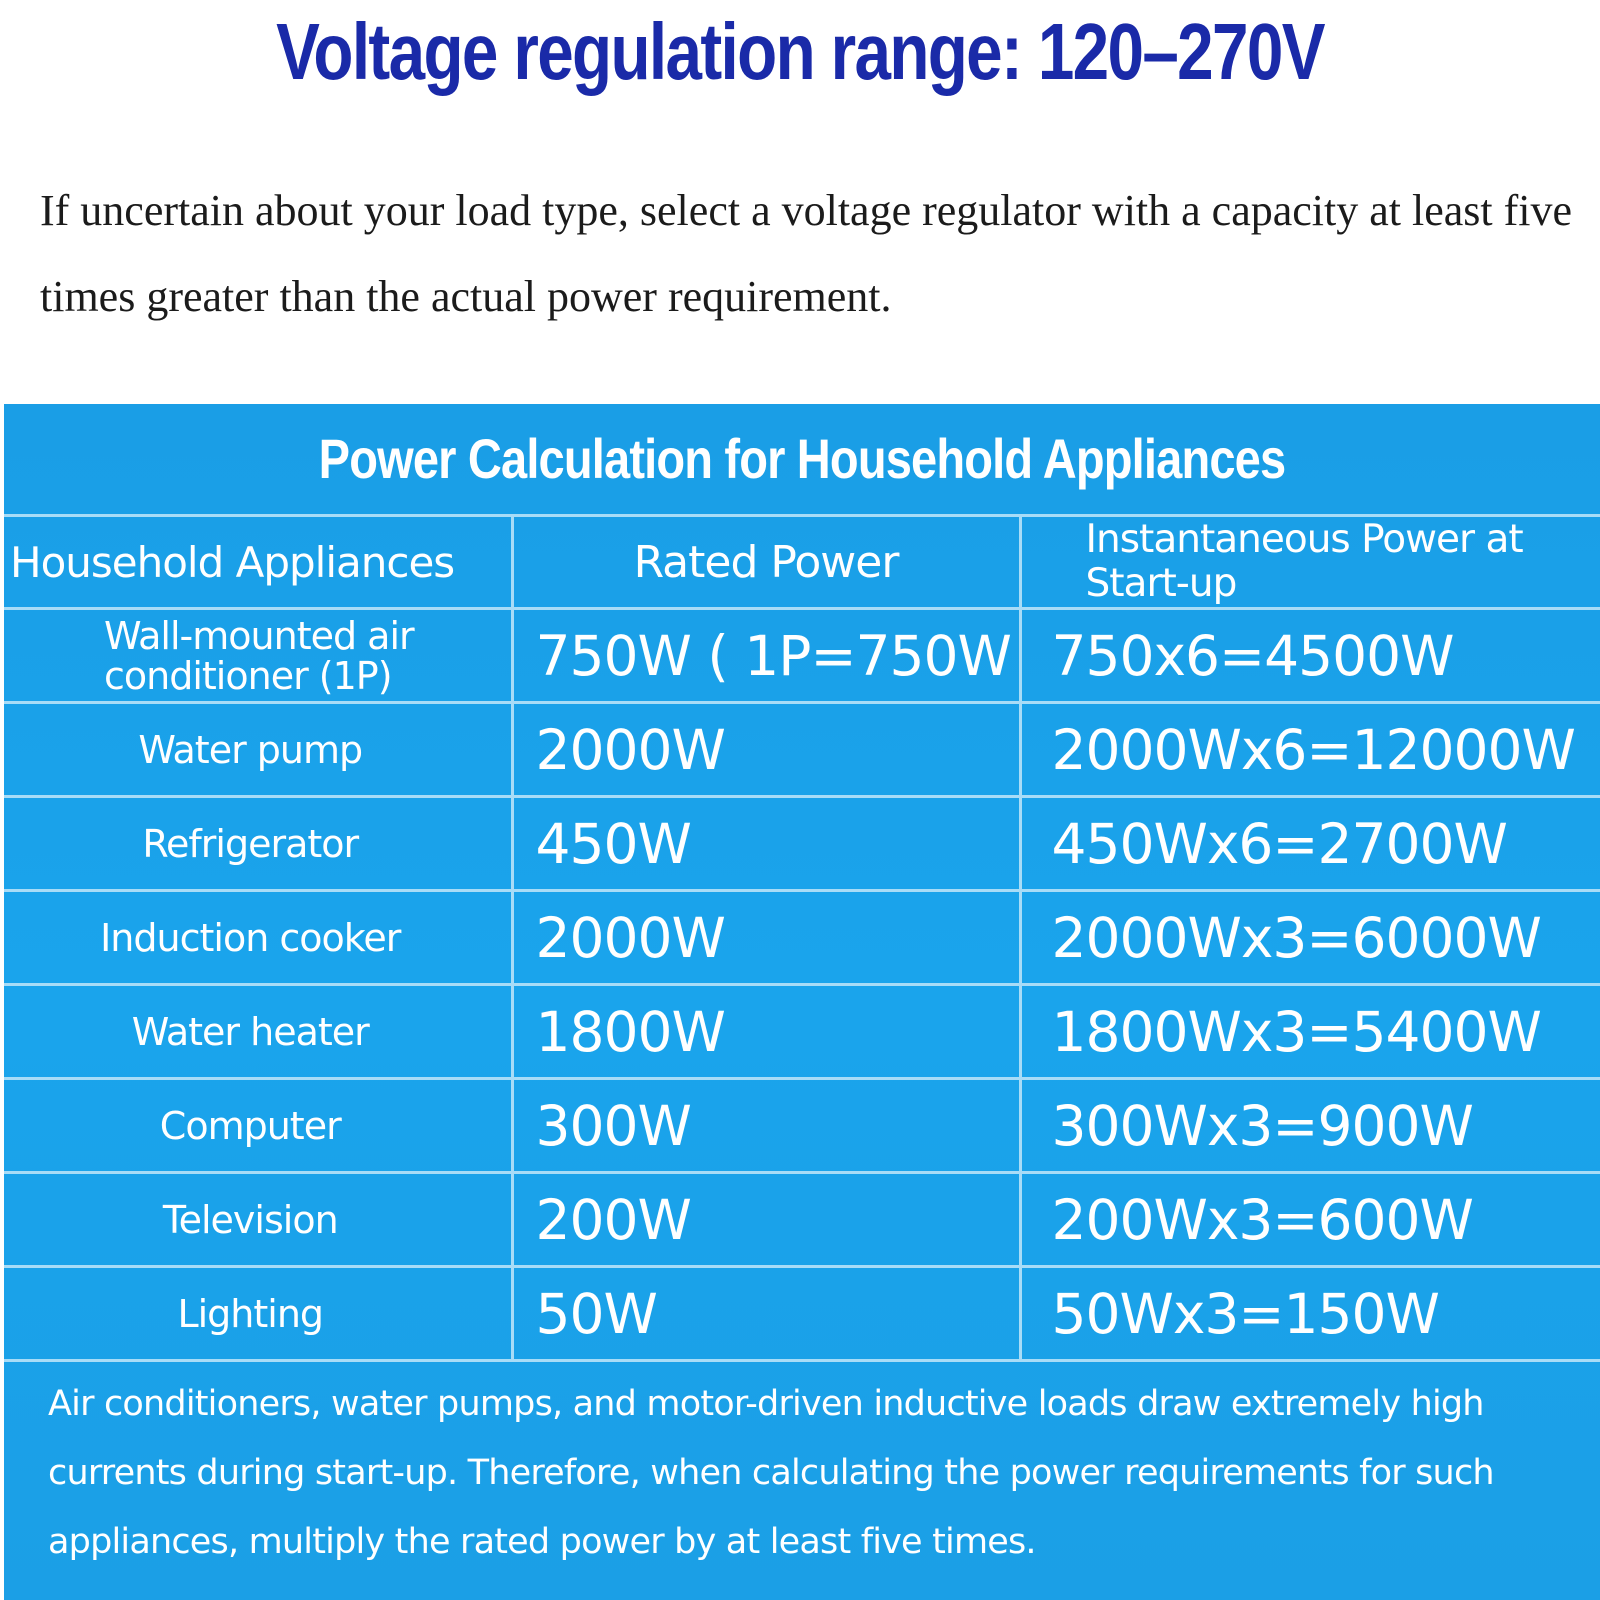 The image size is (1600, 1600). What do you see at coordinates (766, 562) in the screenshot?
I see `column-header-rated-power: Rated Power` at bounding box center [766, 562].